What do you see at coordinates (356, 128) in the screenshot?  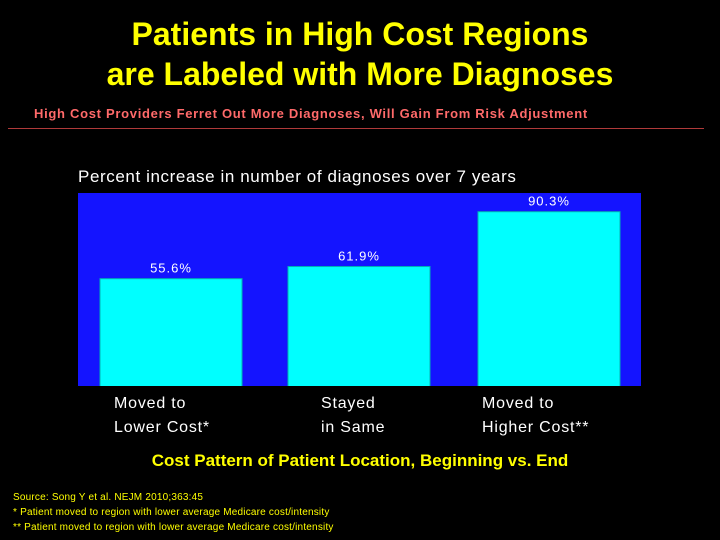 I see `title-divider` at bounding box center [356, 128].